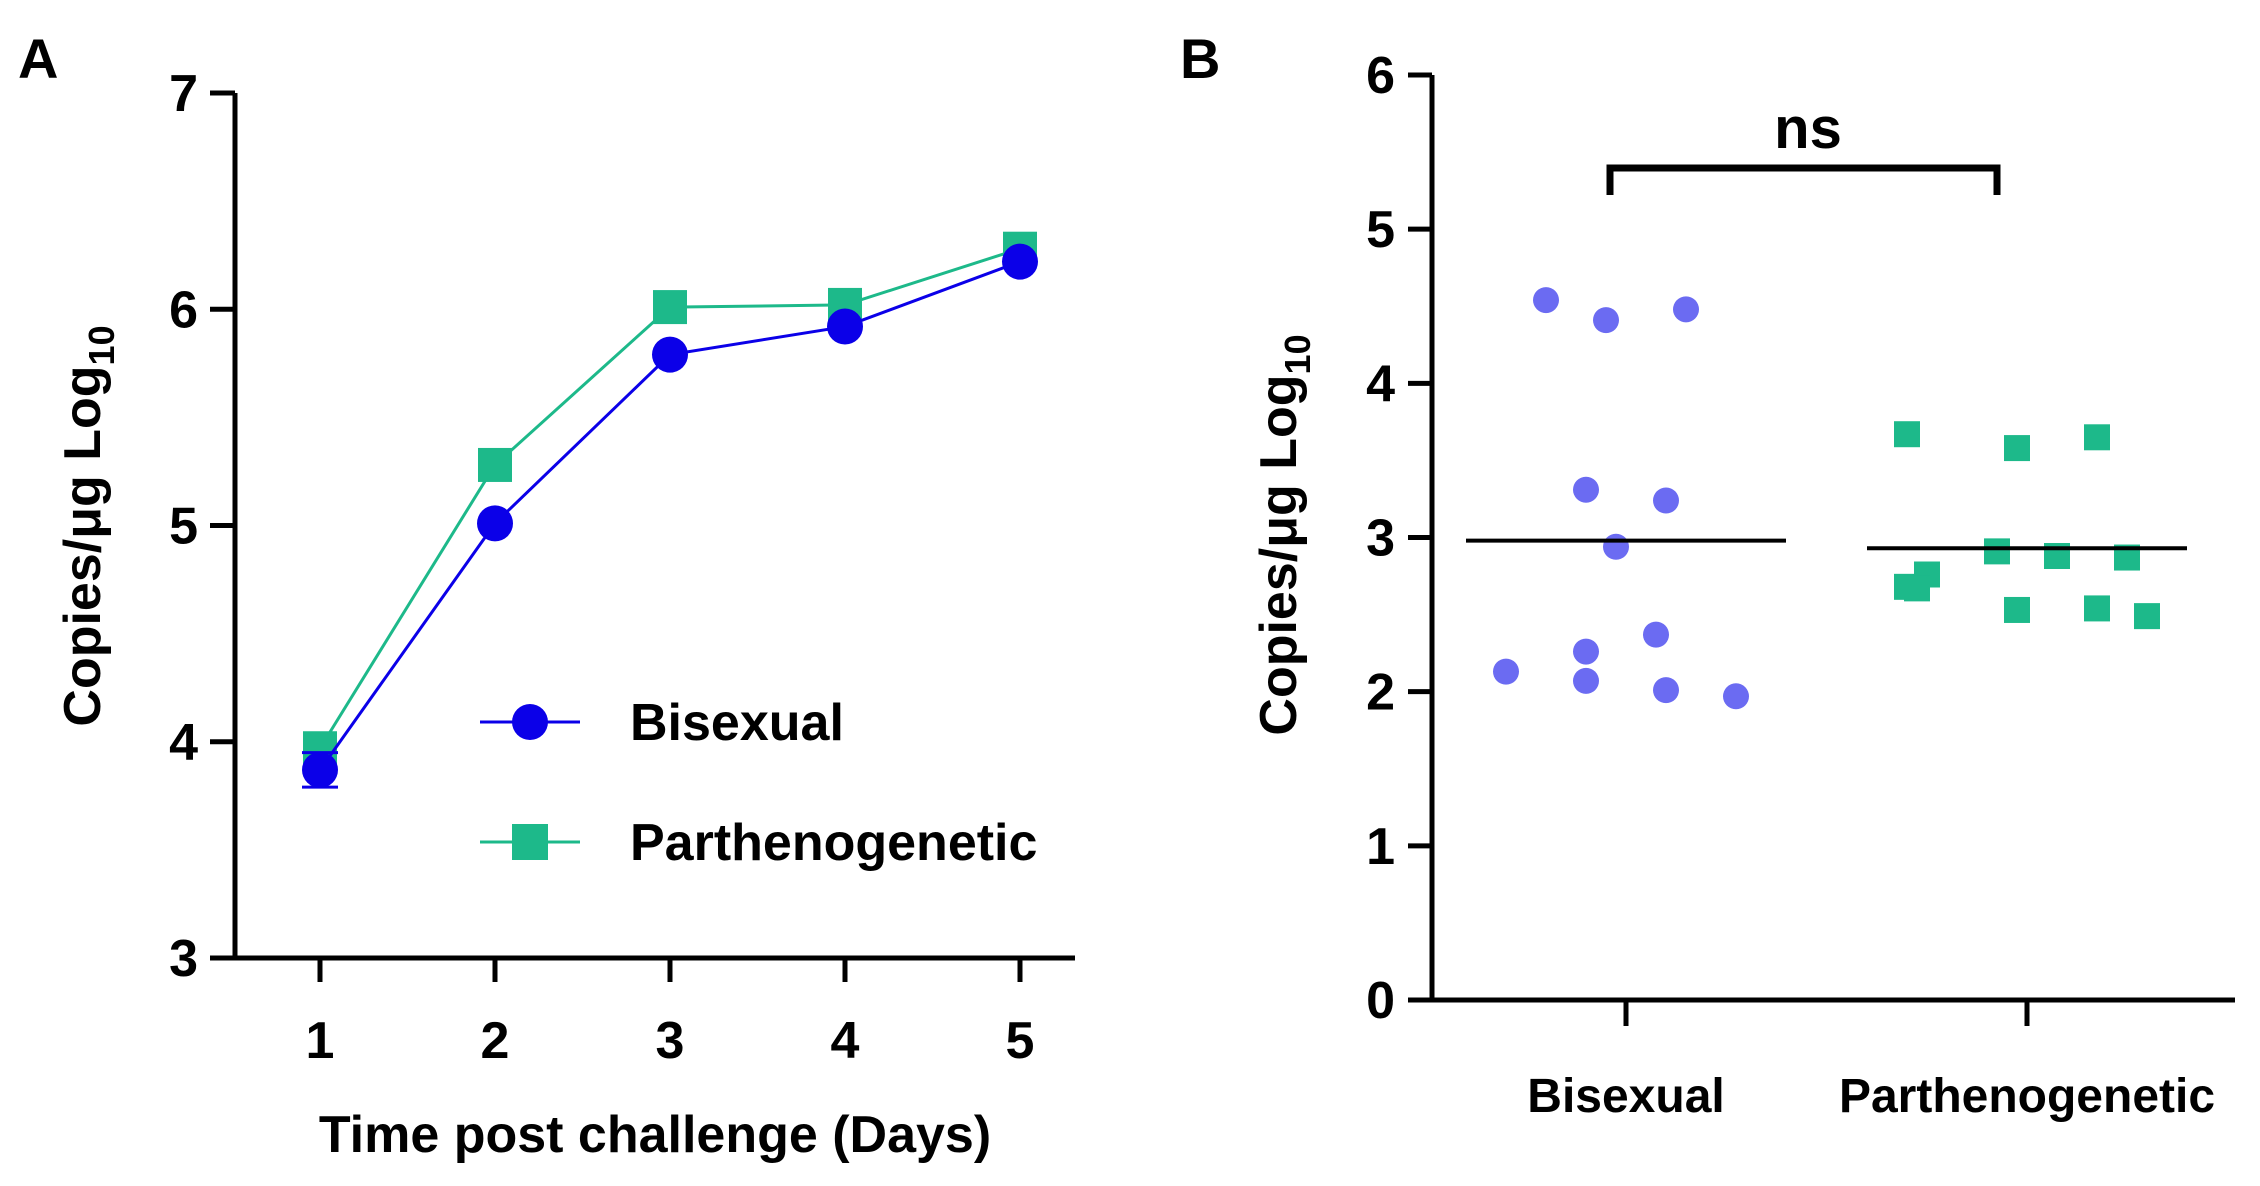  I want to click on panel-b-y-axis-title: Copies/μg Log10, so click(1284, 534).